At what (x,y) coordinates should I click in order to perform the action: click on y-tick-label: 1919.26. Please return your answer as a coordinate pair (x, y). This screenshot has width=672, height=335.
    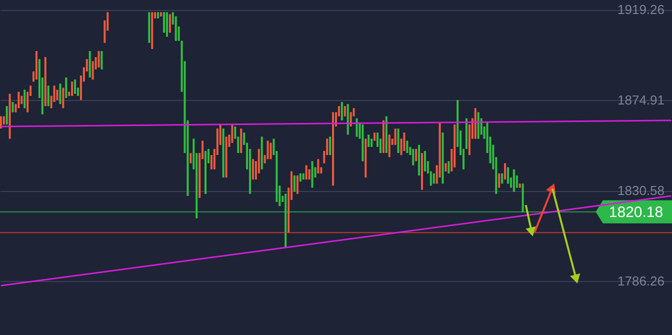
    Looking at the image, I should click on (641, 10).